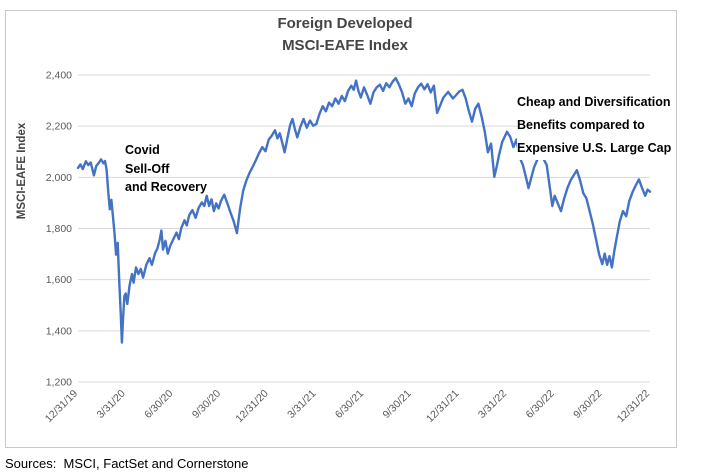  I want to click on chart-title-line1: Foreign Developed, so click(345, 23).